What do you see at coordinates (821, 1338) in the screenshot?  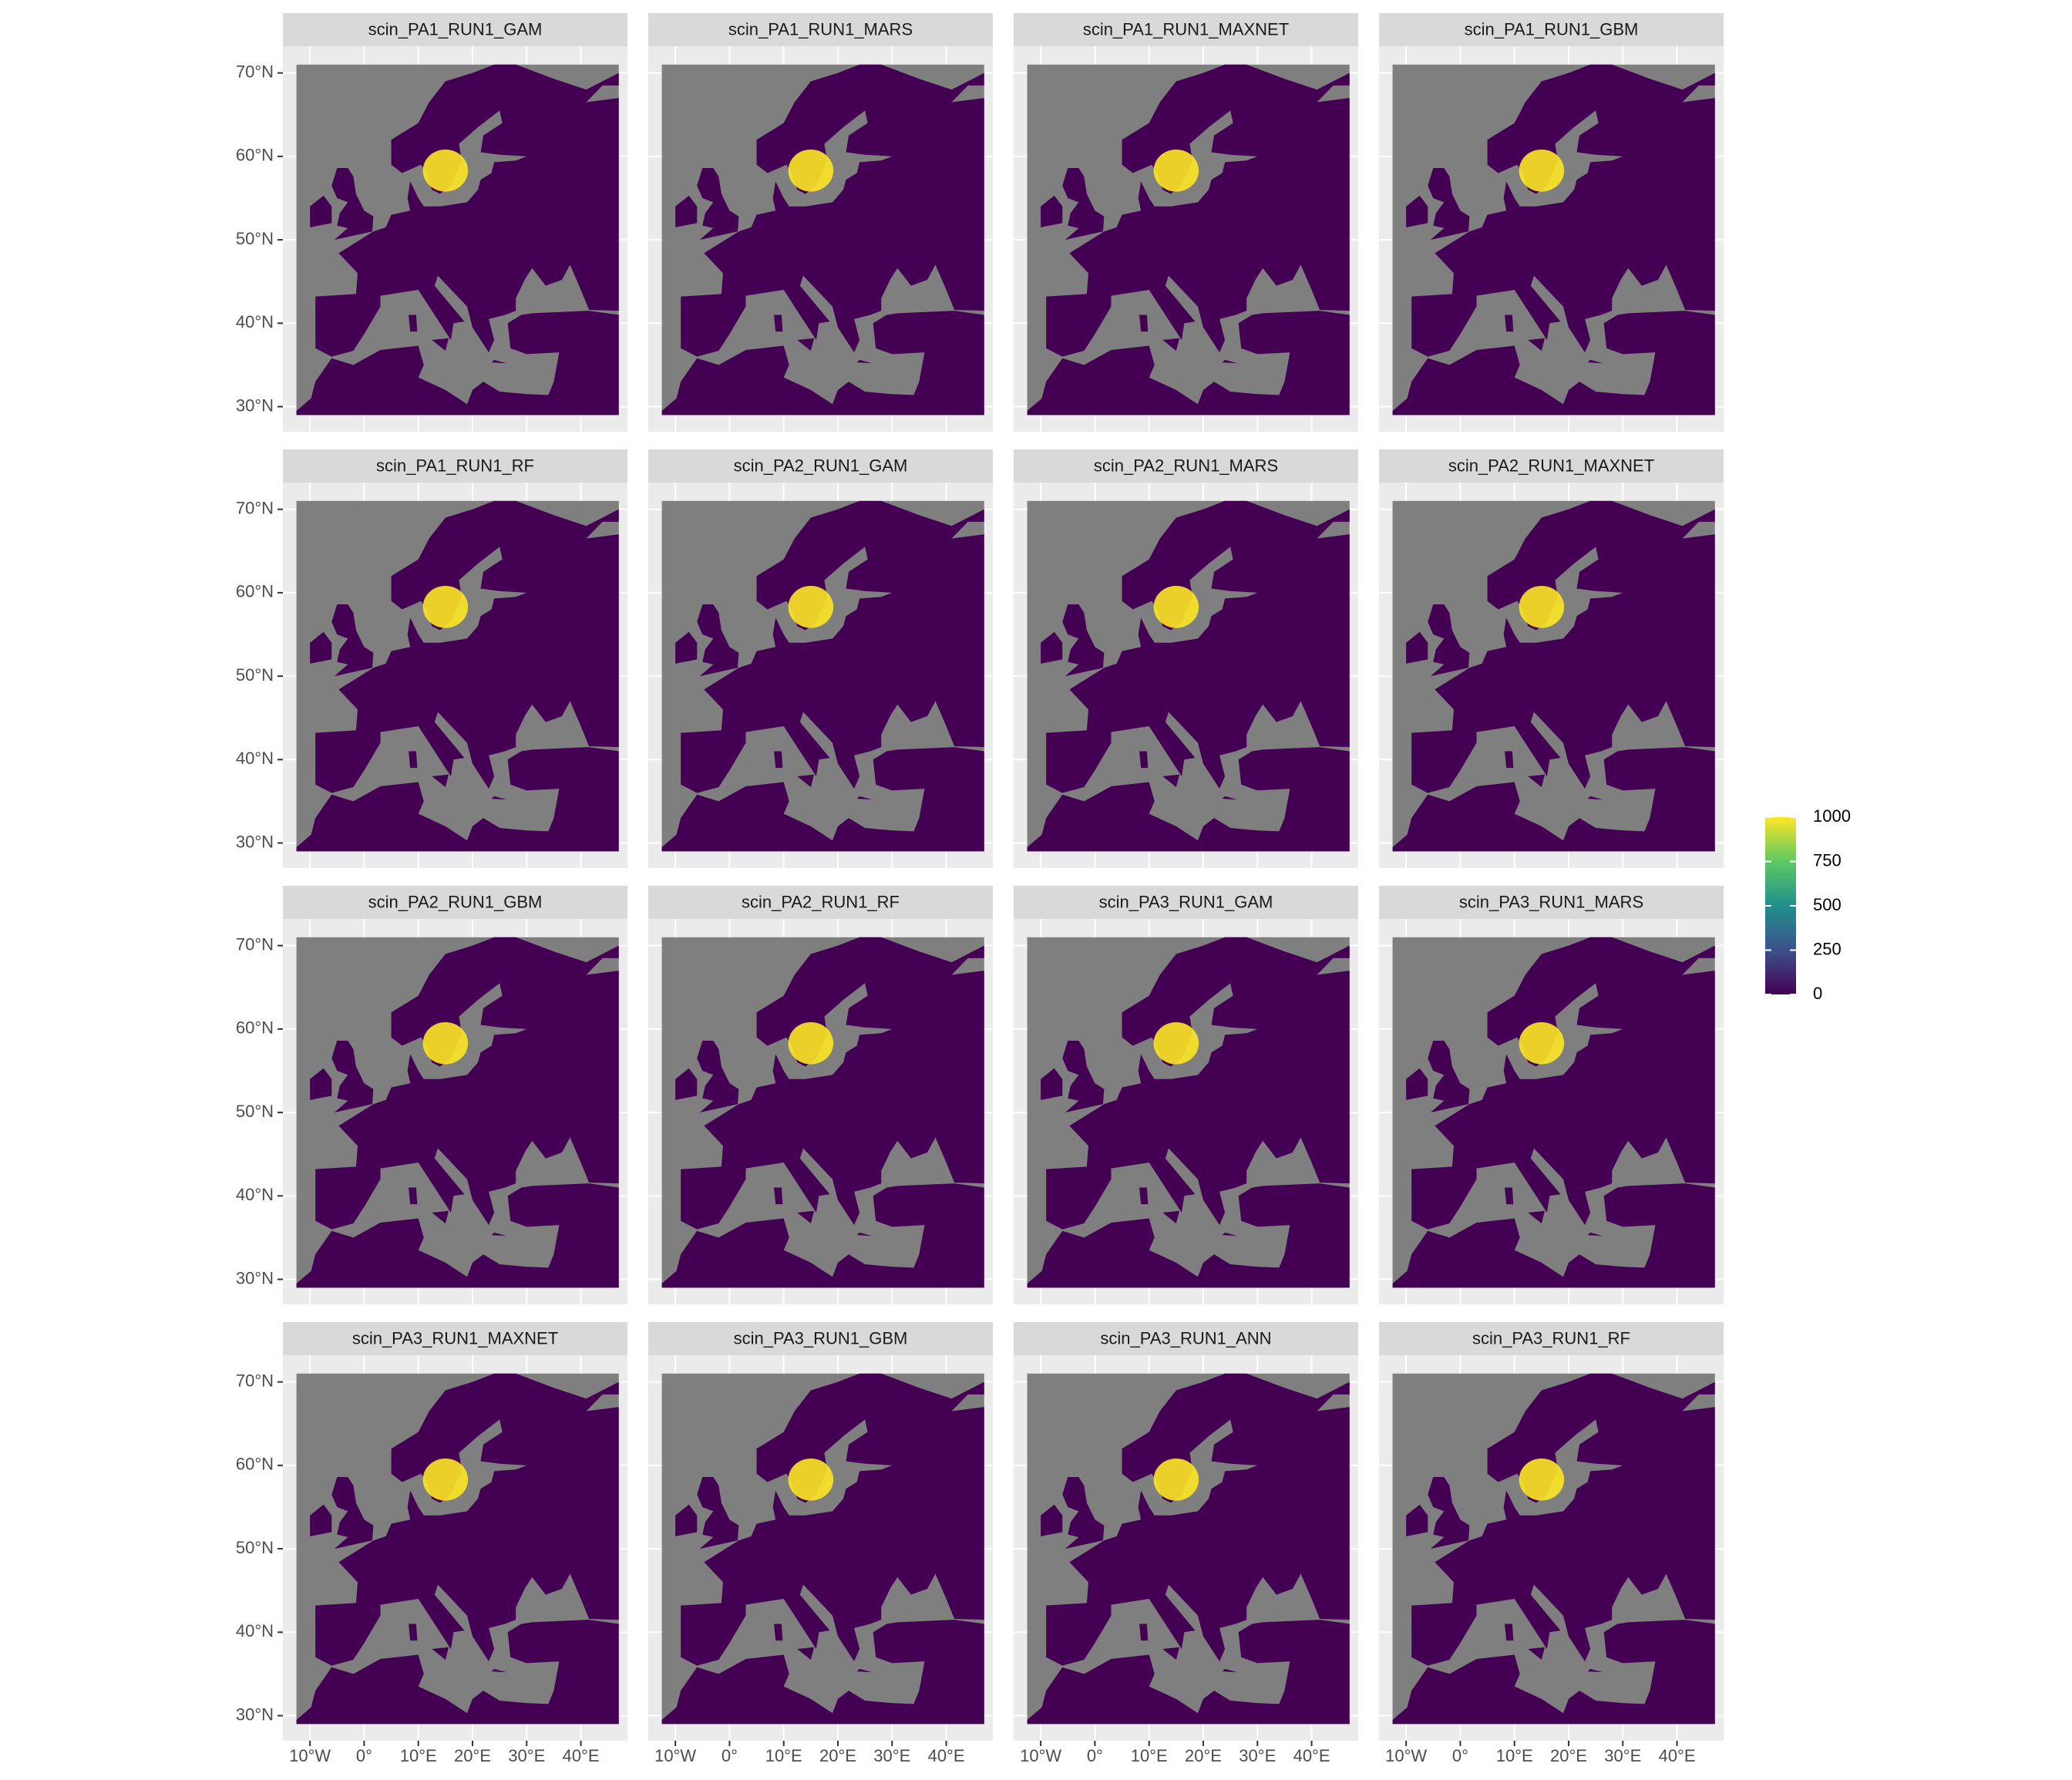 I see `facet-title: scin_PA3_RUN1_GBM` at bounding box center [821, 1338].